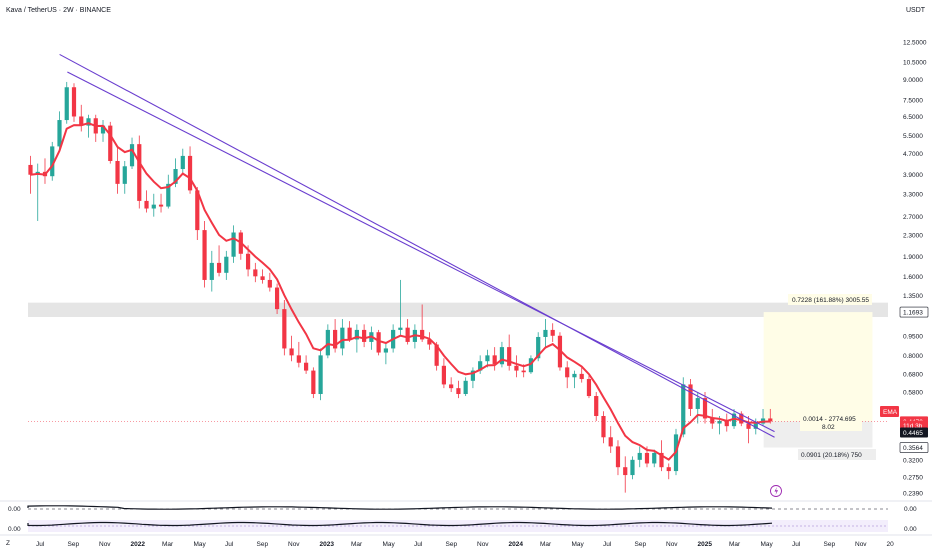 The height and width of the screenshot is (550, 932). I want to click on x-tick-label: May, so click(767, 544).